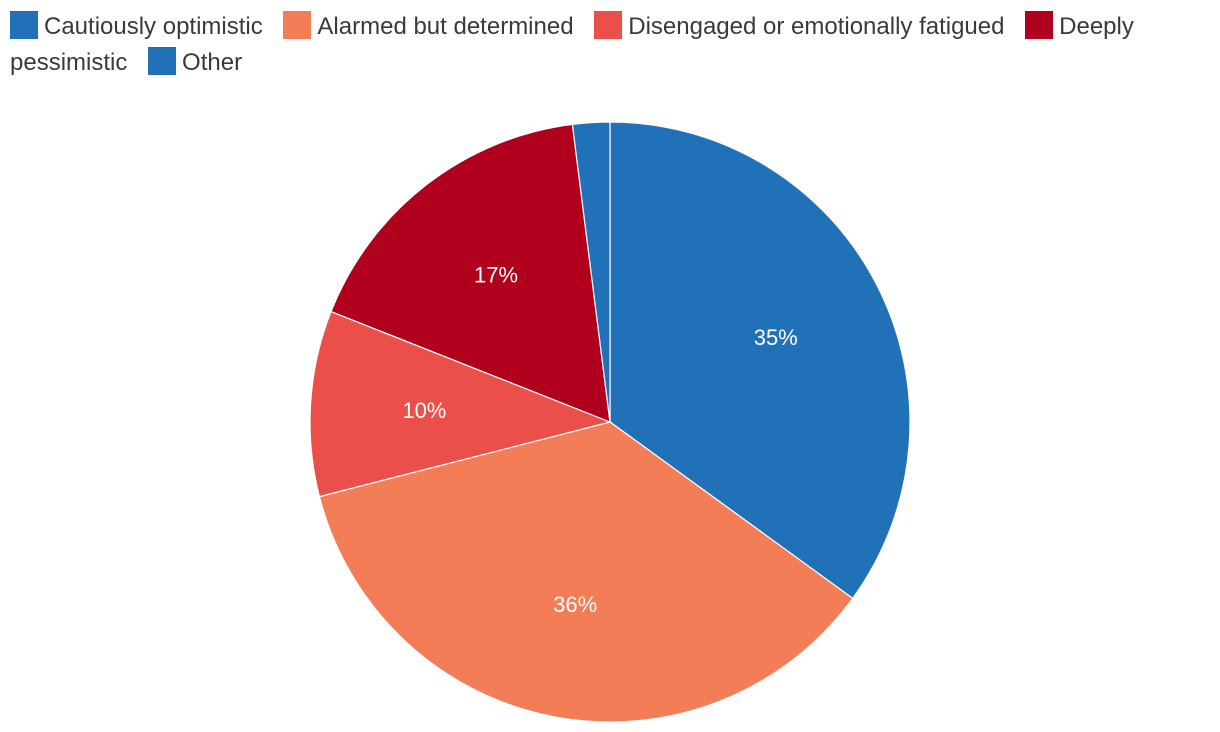 This screenshot has width=1220, height=732. I want to click on legend-item-cautiously-optimistic: Cautiously optimistic, so click(136, 25).